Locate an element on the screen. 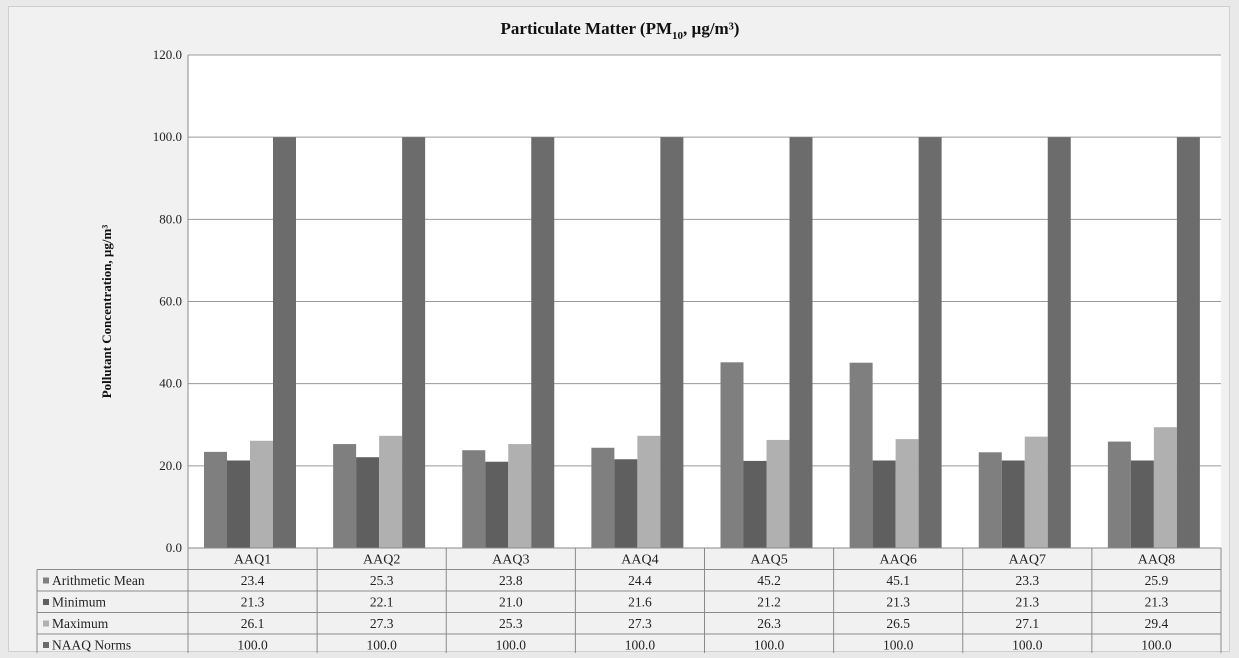 The width and height of the screenshot is (1239, 658). bar-aaq1-naaq-norms is located at coordinates (284, 342).